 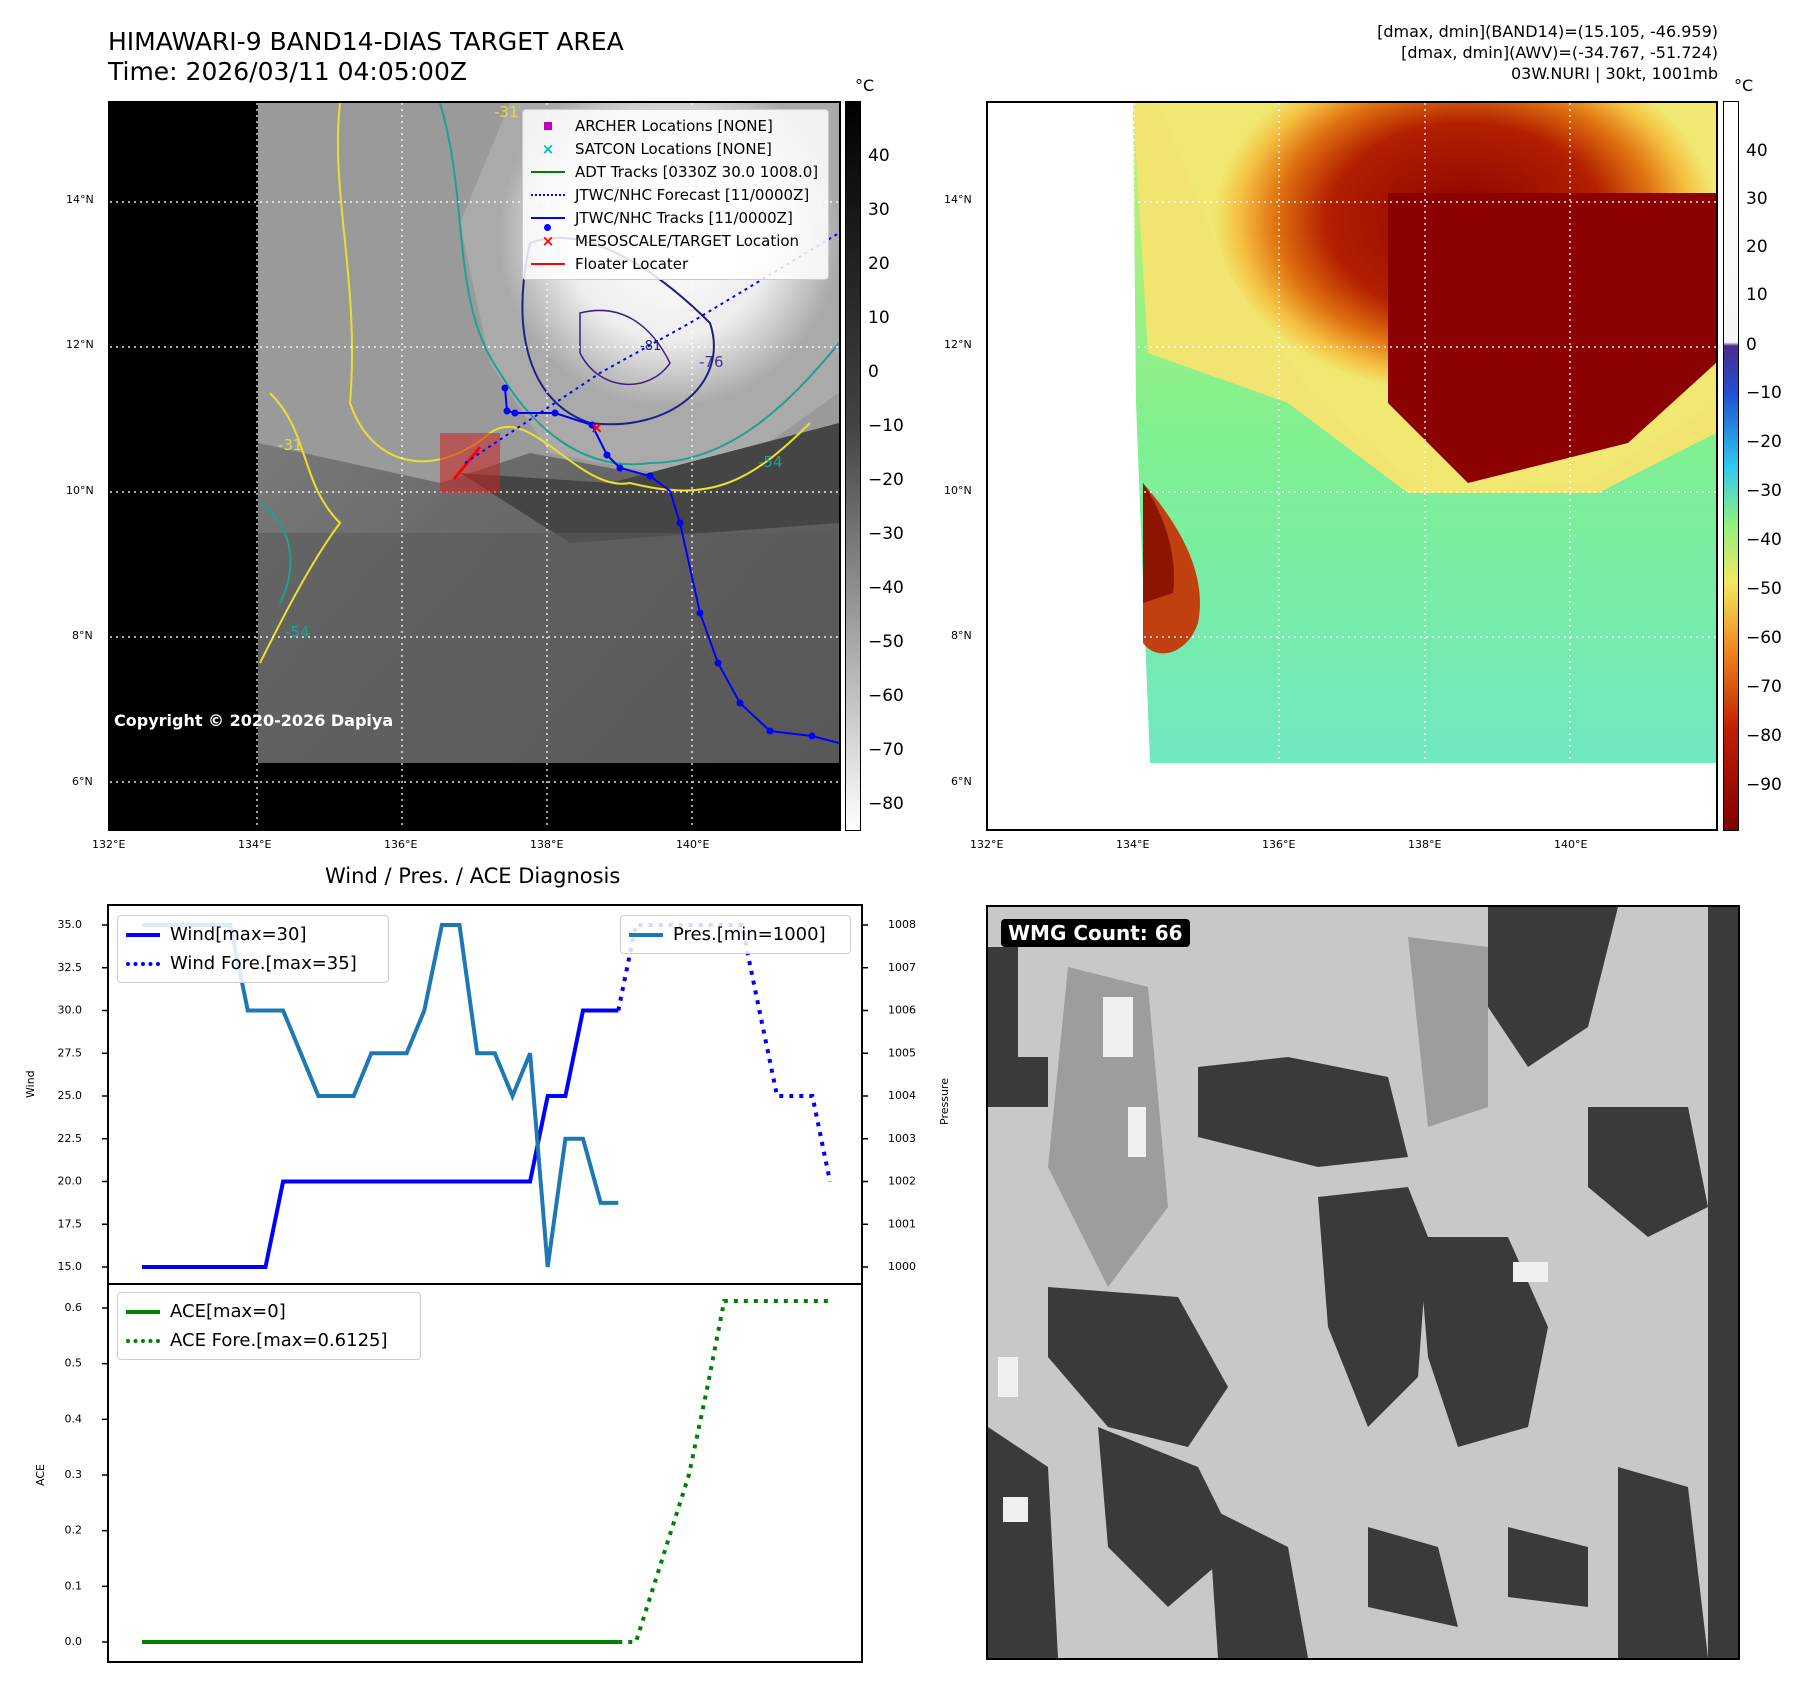 I want to click on legend-item-ace-fore: ACE Fore.[max=0.6125], so click(x=269, y=1340).